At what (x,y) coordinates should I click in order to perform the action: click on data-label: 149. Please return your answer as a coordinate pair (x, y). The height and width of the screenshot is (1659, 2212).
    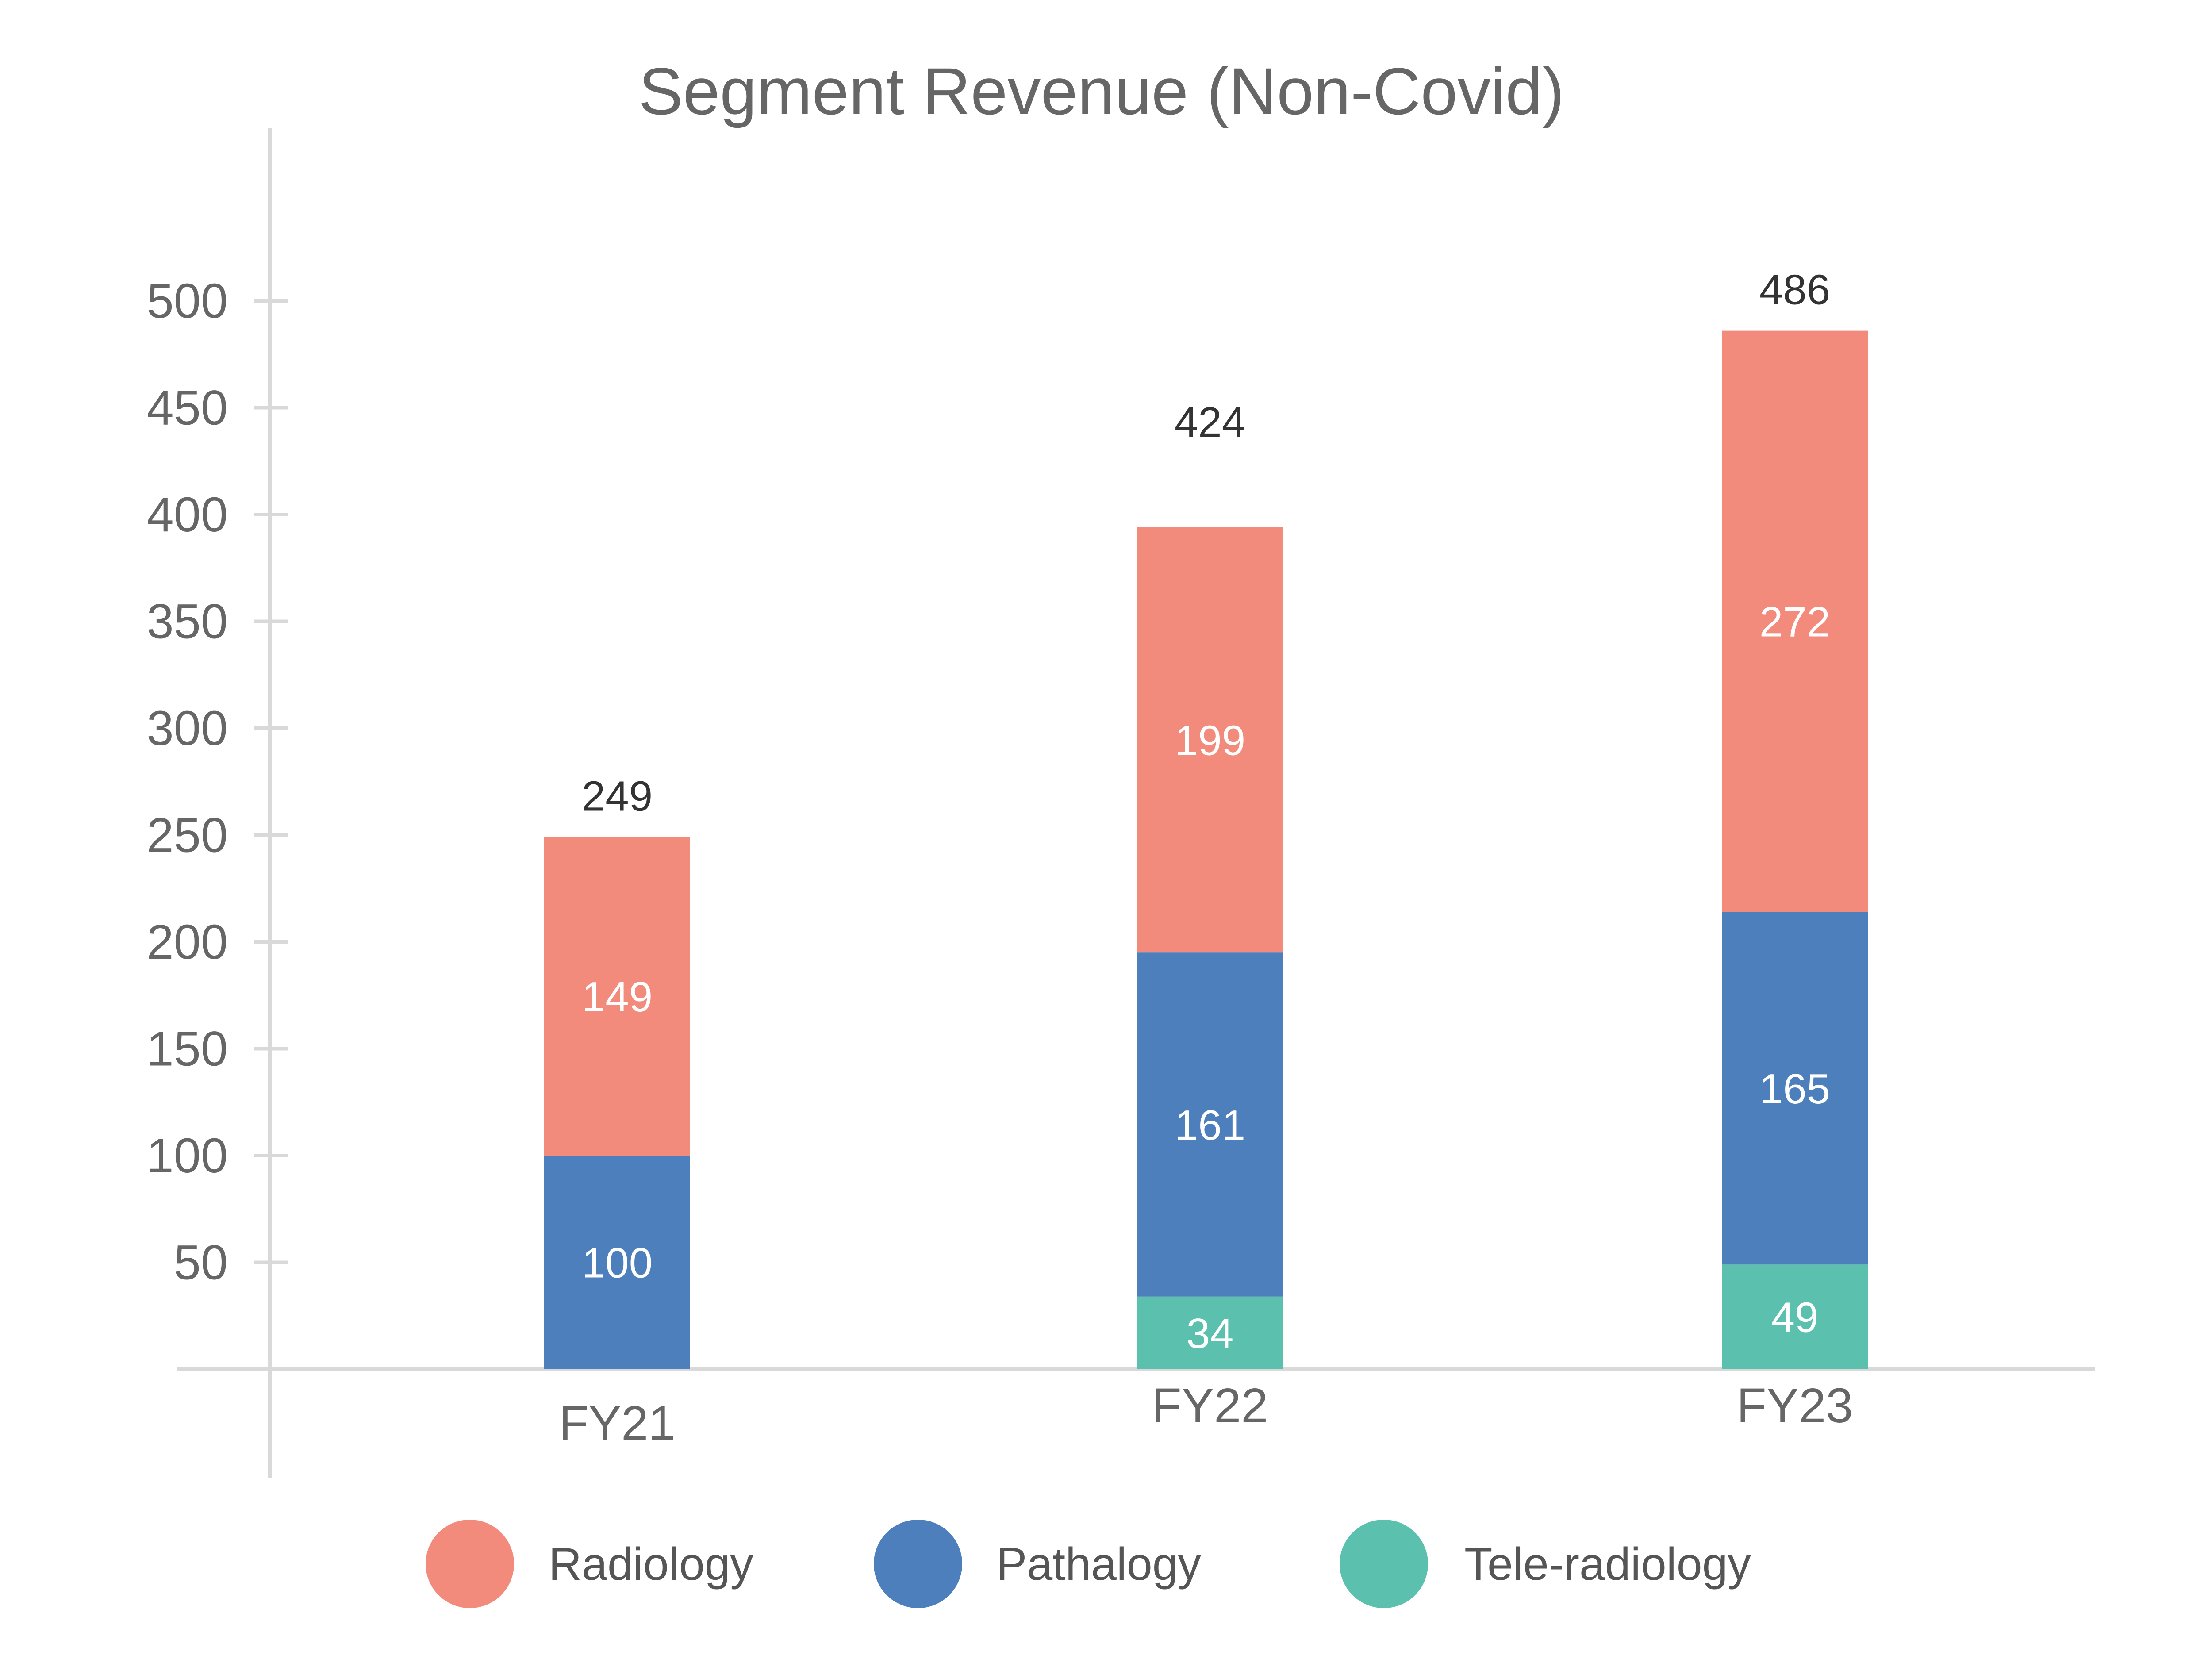
    Looking at the image, I should click on (618, 997).